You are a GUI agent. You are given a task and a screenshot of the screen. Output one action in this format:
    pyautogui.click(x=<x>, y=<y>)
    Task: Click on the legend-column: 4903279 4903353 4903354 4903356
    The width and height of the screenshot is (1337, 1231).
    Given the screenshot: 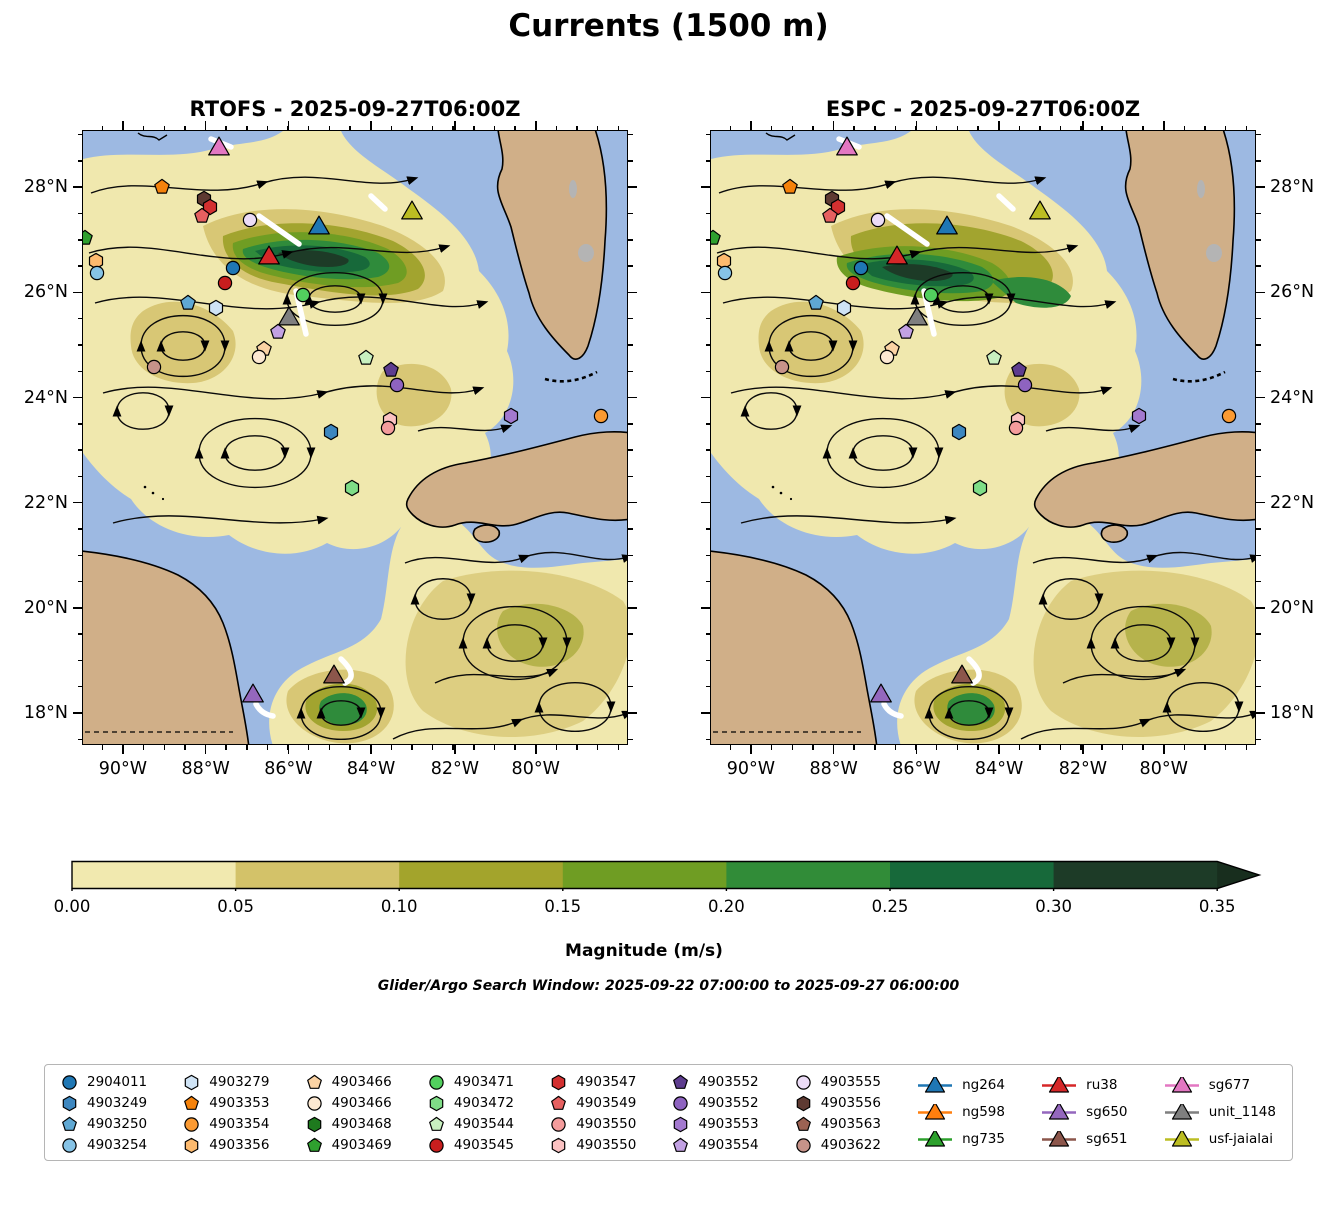 What is the action you would take?
    pyautogui.click(x=226, y=1113)
    